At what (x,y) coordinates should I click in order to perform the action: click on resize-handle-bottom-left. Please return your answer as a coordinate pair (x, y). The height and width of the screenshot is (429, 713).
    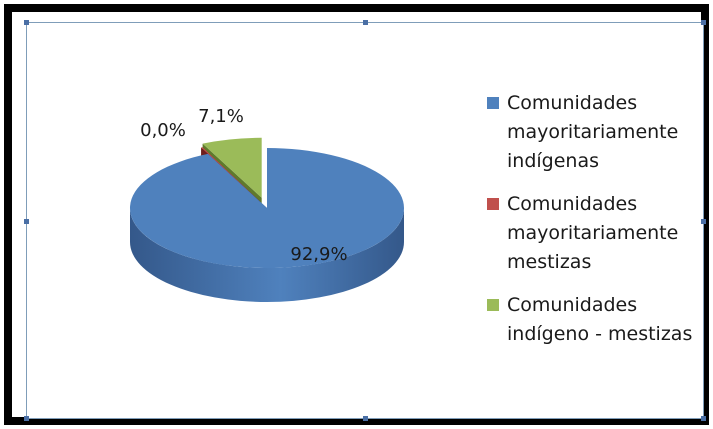
    Looking at the image, I should click on (26, 418).